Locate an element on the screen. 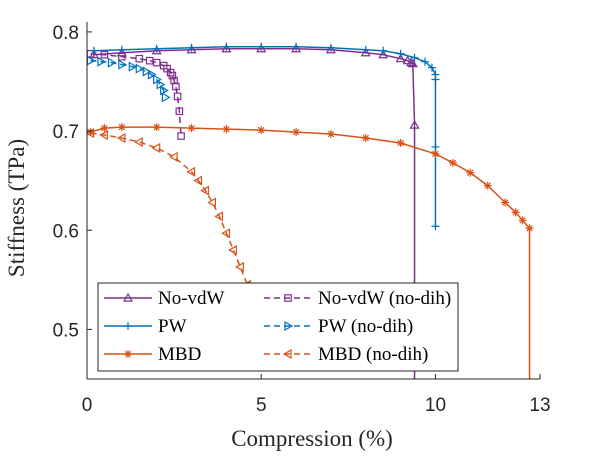  legend-item: PW is located at coordinates (145, 326).